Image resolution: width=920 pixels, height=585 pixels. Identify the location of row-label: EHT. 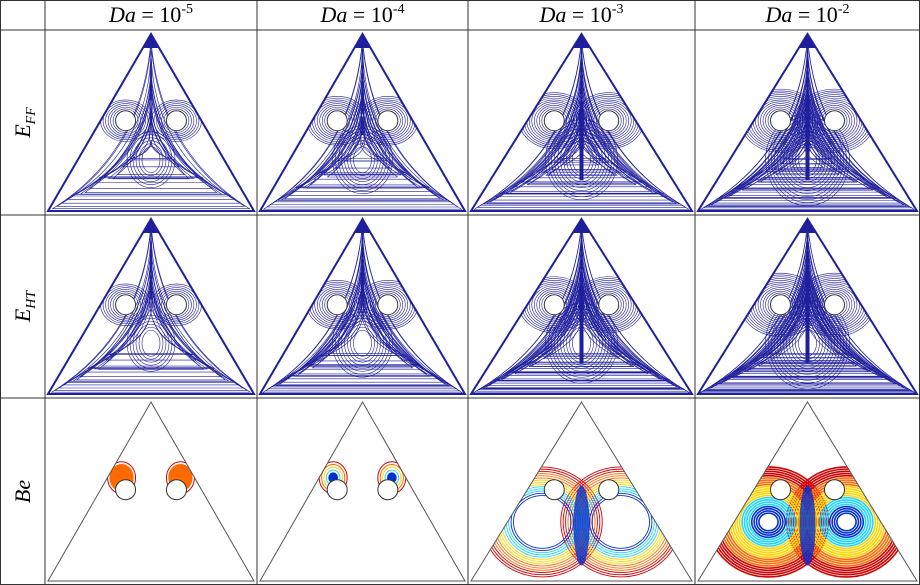
(24, 307).